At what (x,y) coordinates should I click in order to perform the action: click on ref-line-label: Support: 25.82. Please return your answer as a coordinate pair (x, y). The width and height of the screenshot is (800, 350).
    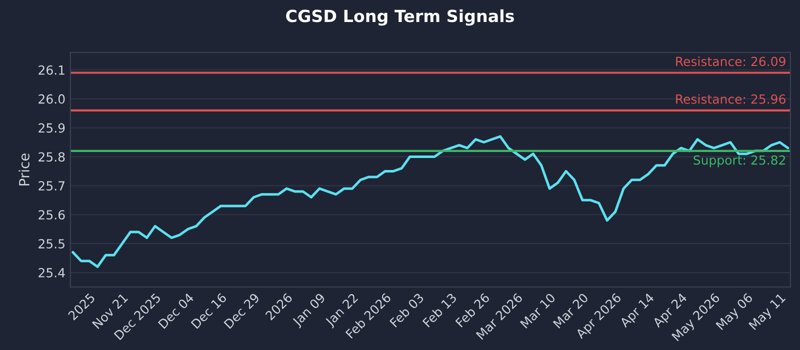
    Looking at the image, I should click on (739, 161).